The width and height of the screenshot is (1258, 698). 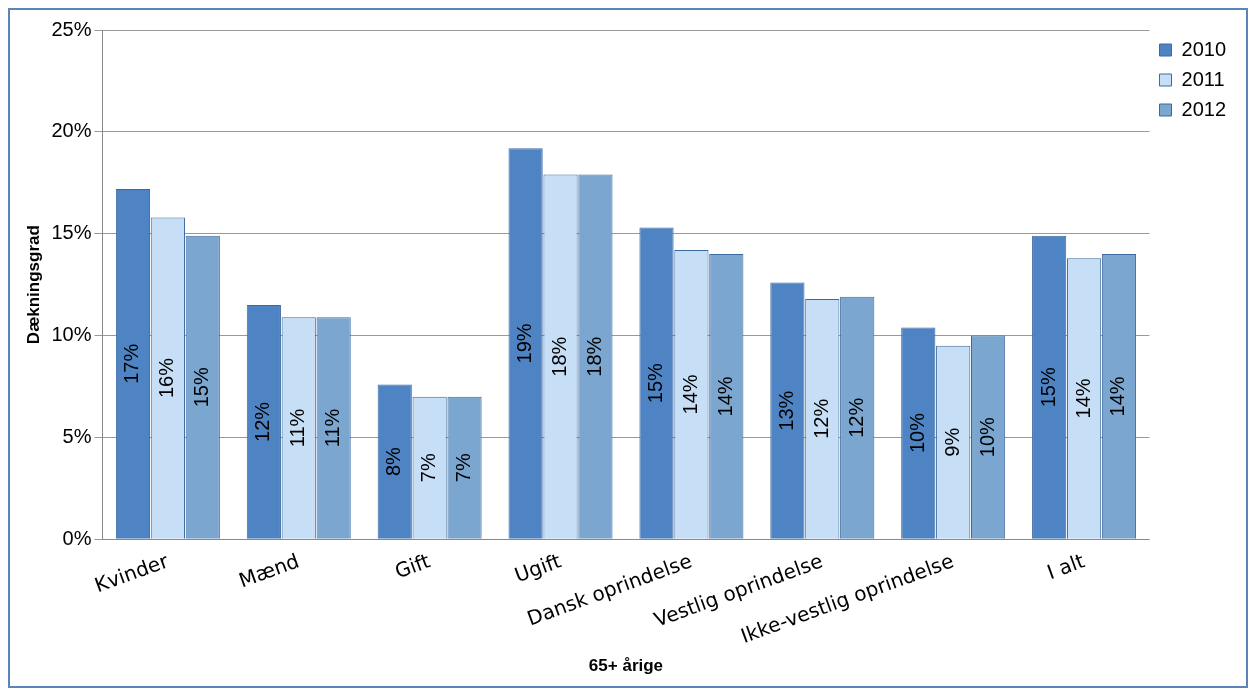 I want to click on data-label: 8%, so click(x=393, y=461).